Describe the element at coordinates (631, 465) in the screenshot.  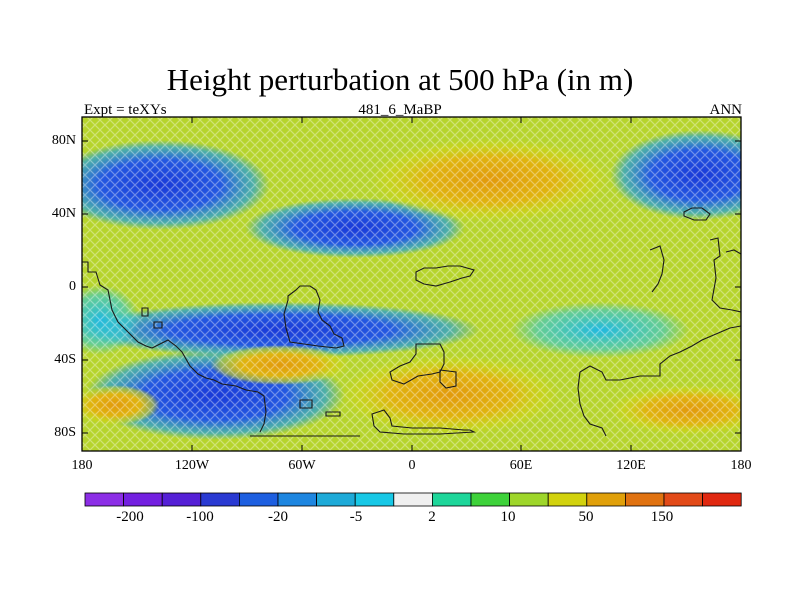
I see `x-tick-label: 120E` at that location.